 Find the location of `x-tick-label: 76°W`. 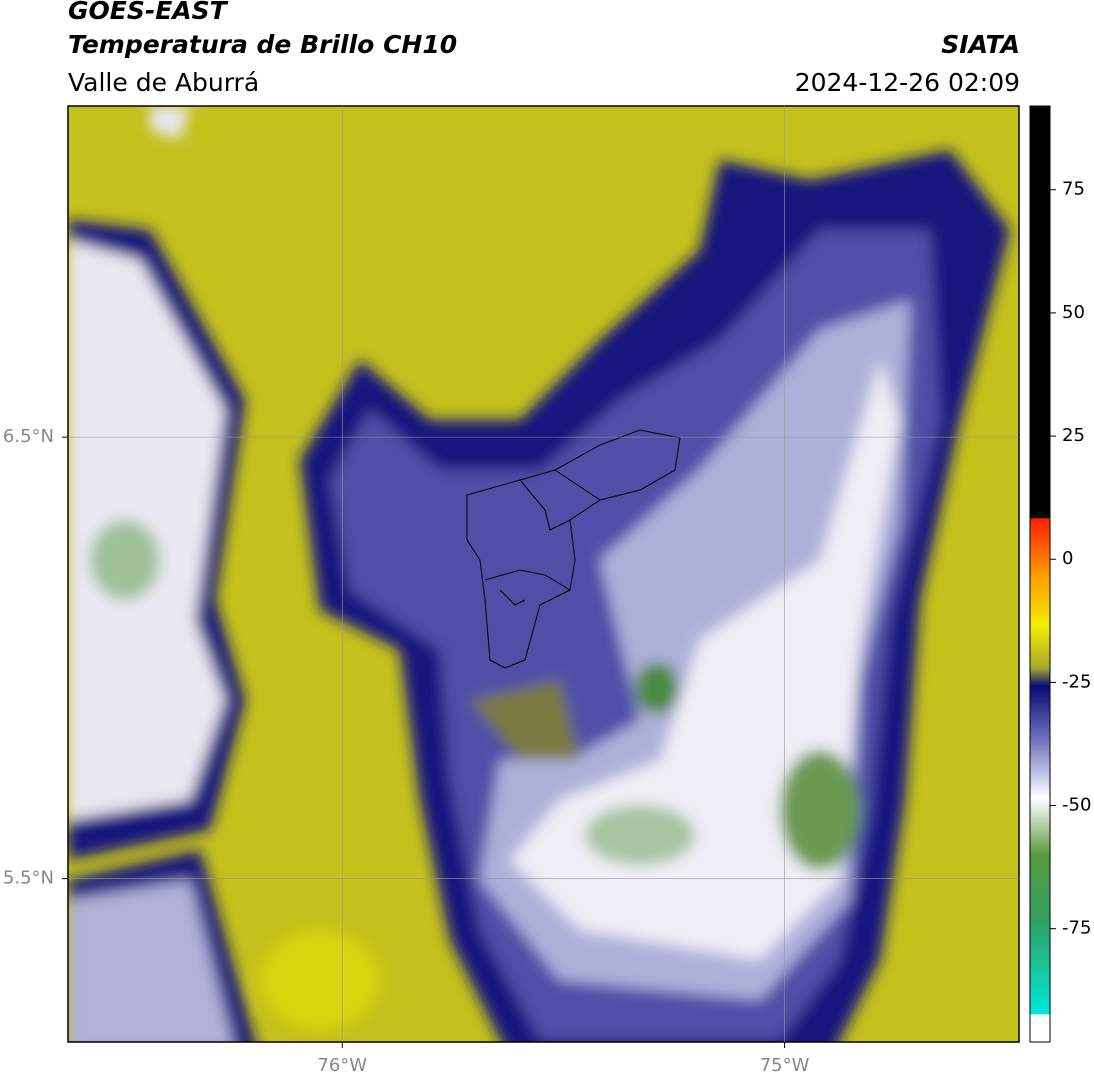

x-tick-label: 76°W is located at coordinates (342, 1065).